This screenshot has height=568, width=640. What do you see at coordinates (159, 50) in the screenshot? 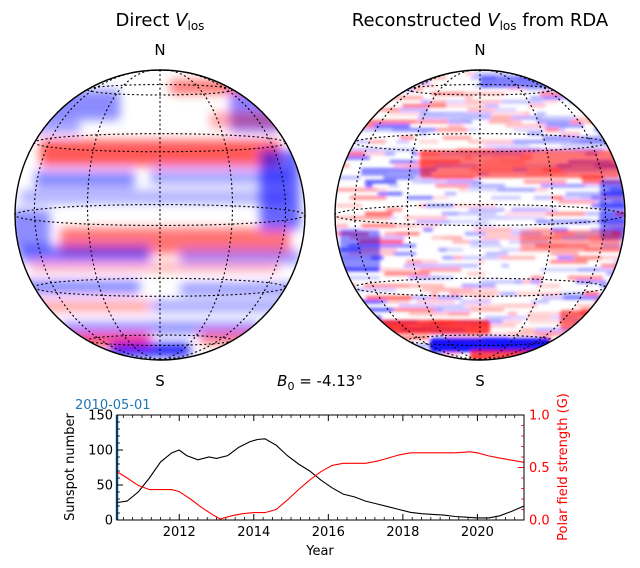
I see `left-north-label: N` at bounding box center [159, 50].